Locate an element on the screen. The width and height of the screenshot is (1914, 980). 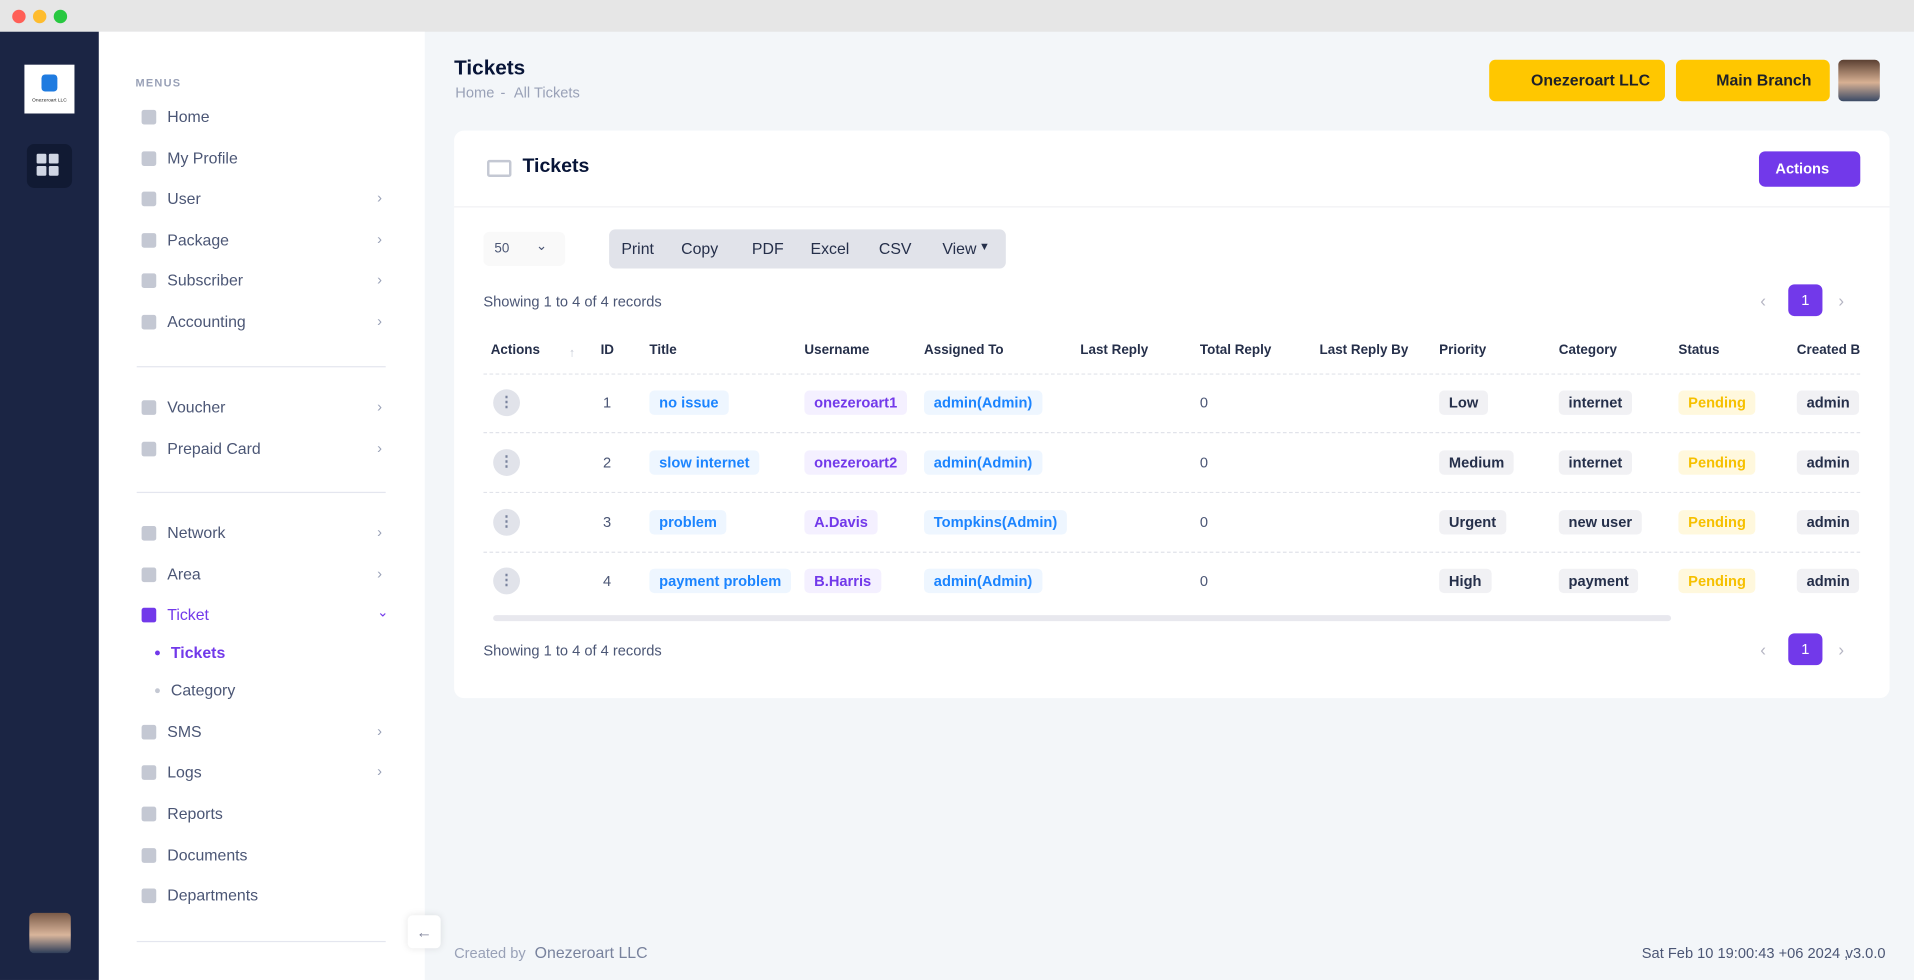
export-button: Print is located at coordinates (637, 248).